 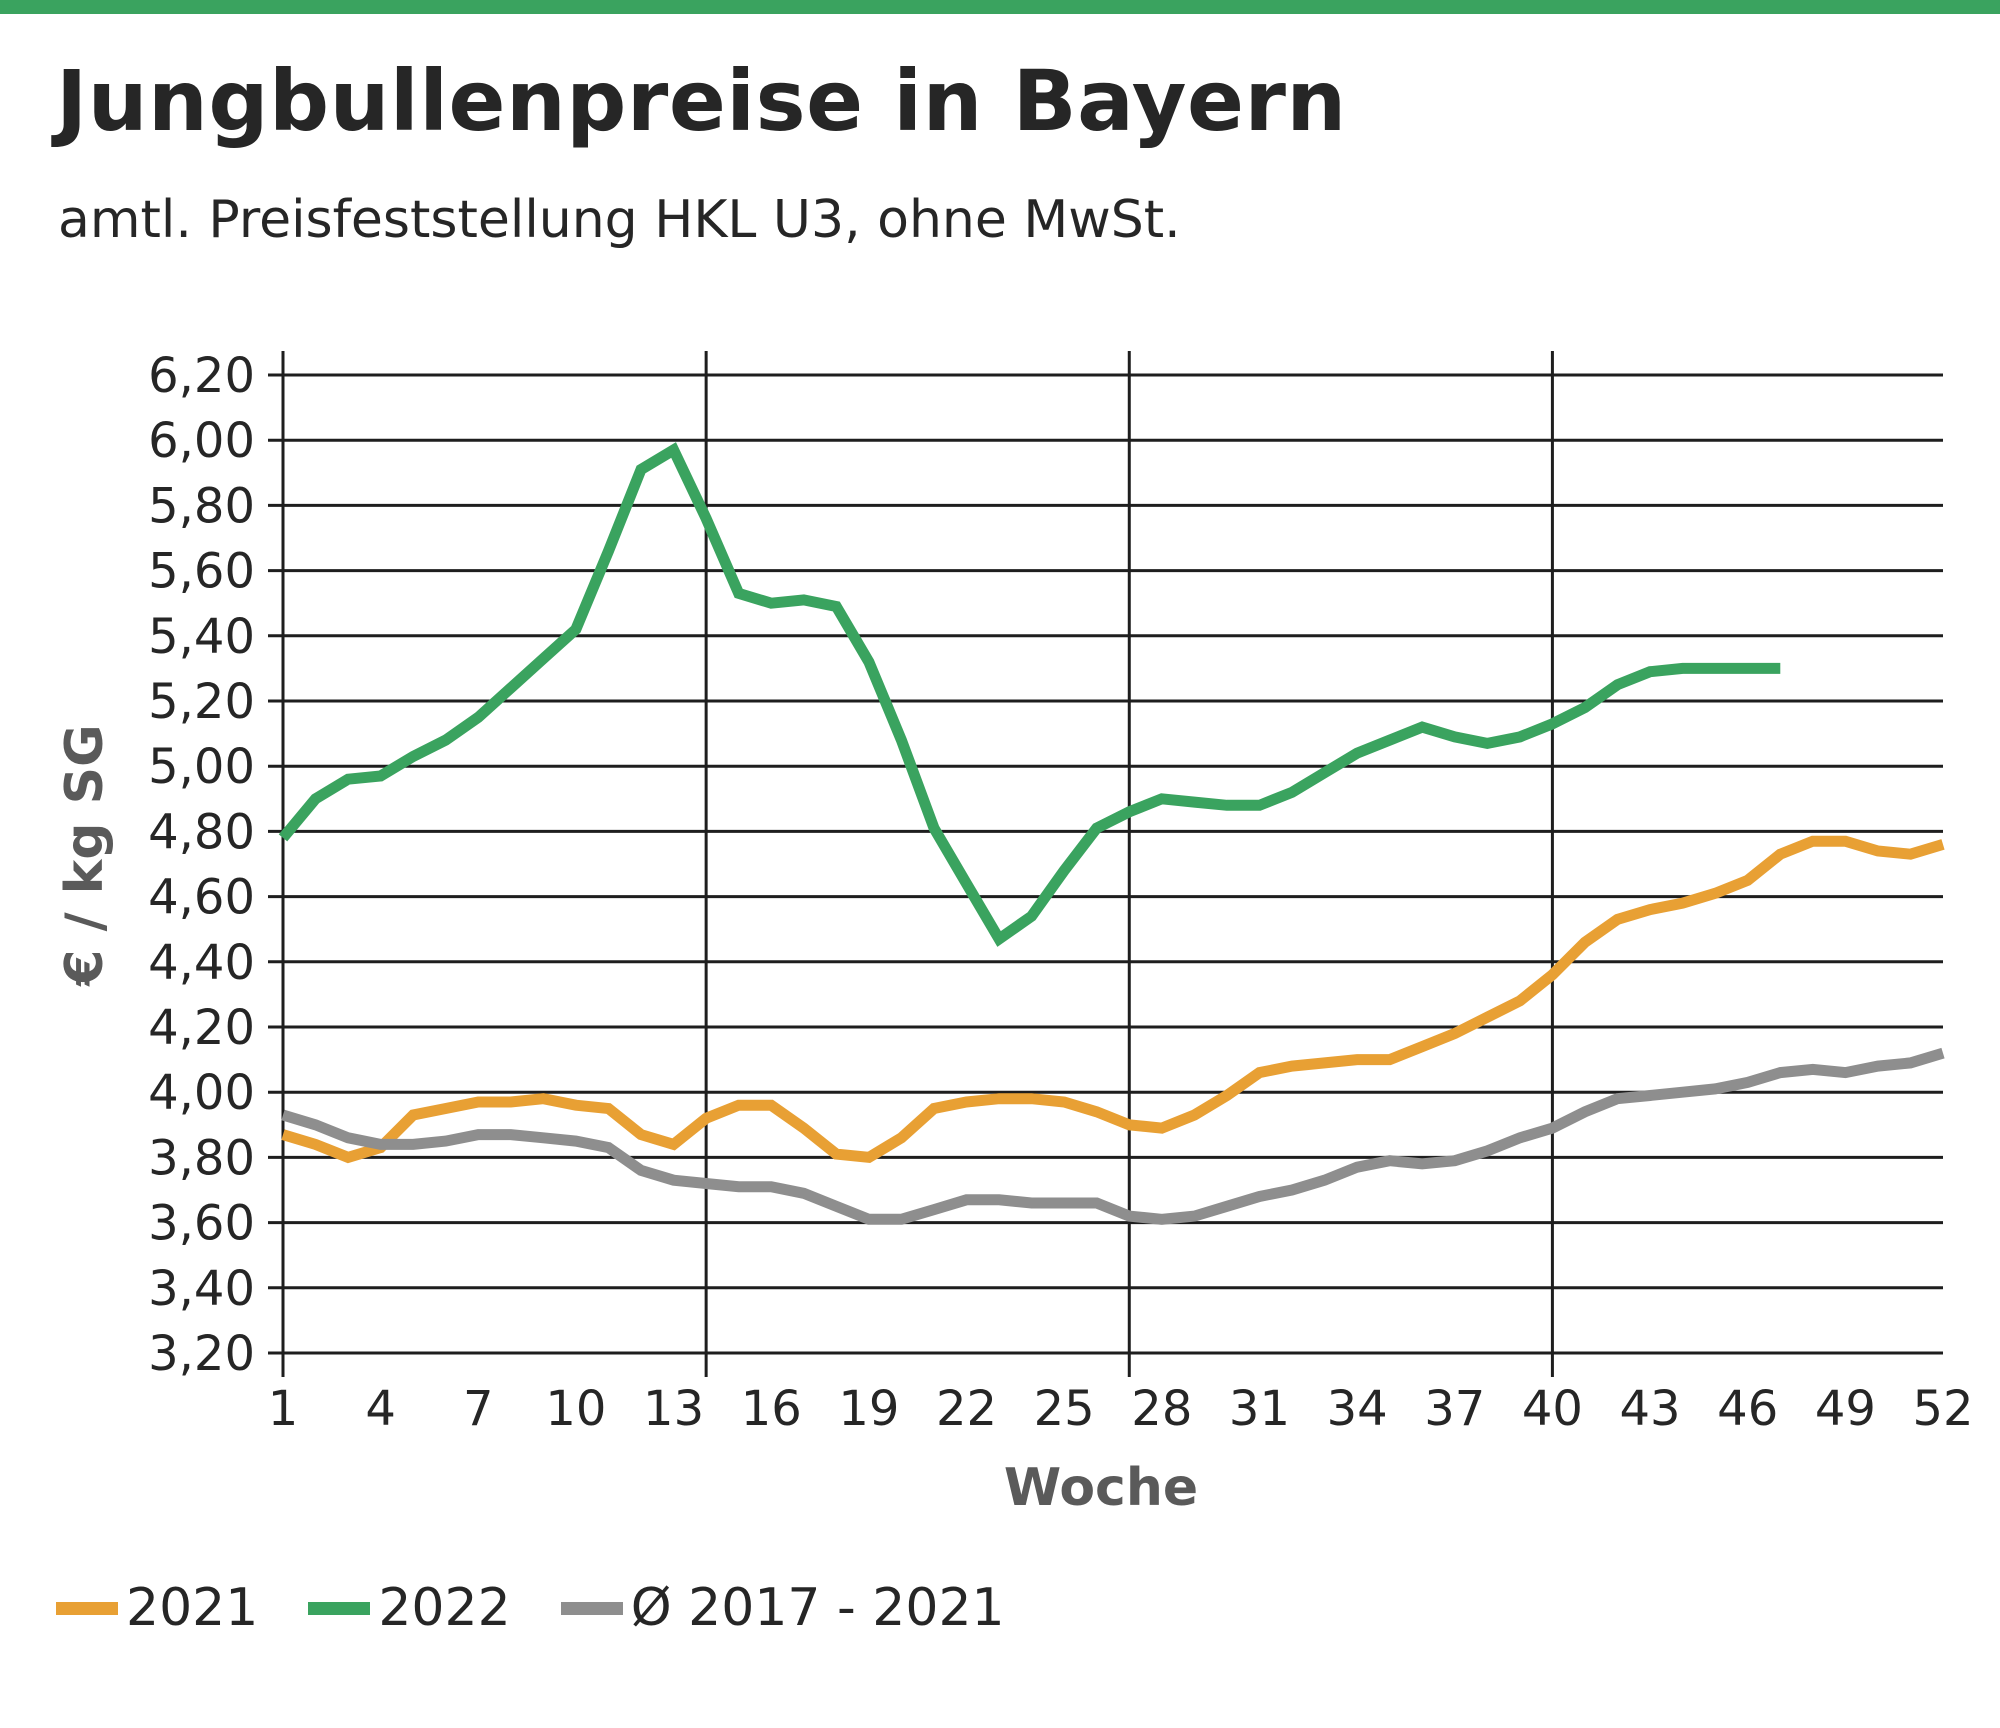 What do you see at coordinates (1259, 1409) in the screenshot?
I see `x-tick-label: 31` at bounding box center [1259, 1409].